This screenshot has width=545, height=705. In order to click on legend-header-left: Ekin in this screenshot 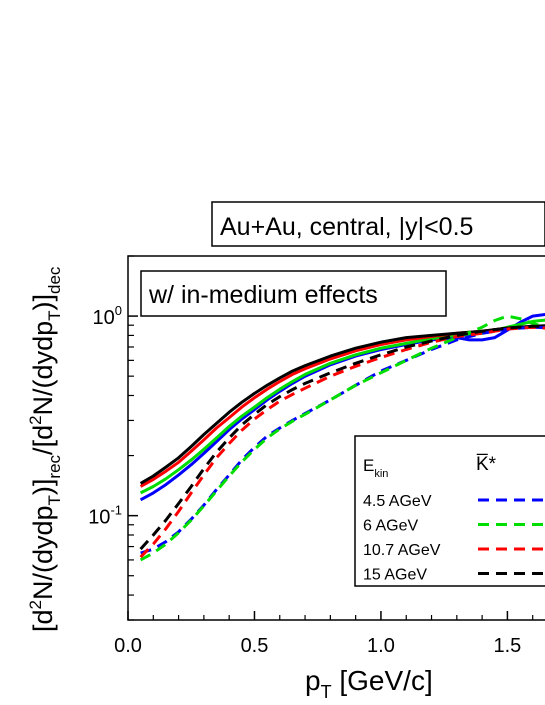, I will do `click(375, 468)`.